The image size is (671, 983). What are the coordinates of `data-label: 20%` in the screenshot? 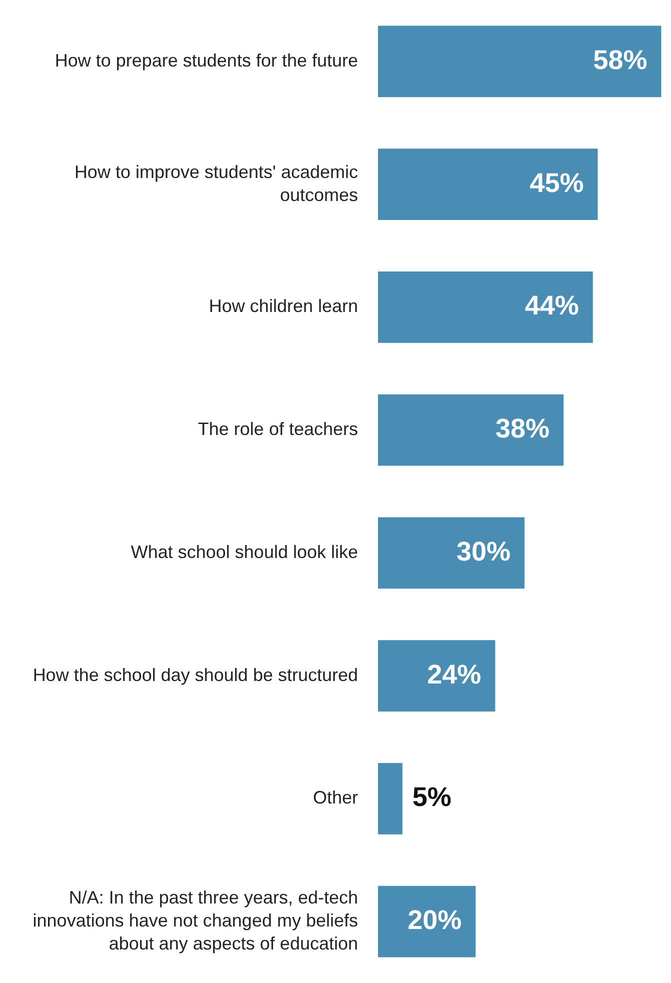 It's located at (435, 920).